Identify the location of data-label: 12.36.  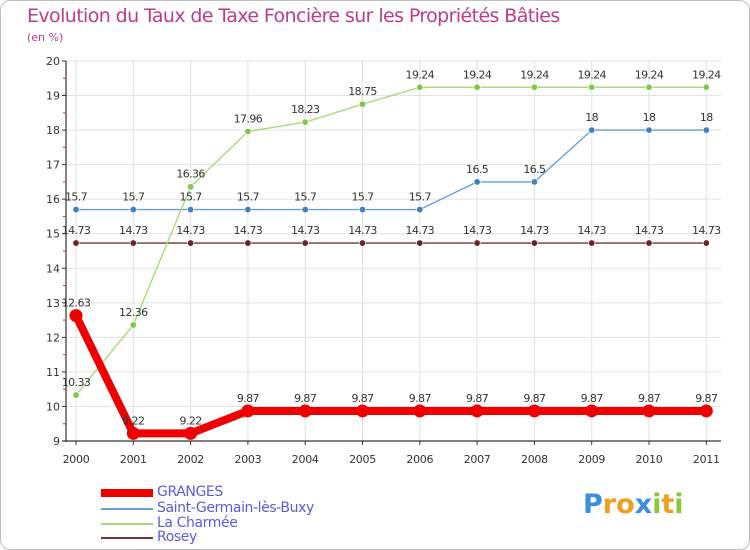
(133, 312).